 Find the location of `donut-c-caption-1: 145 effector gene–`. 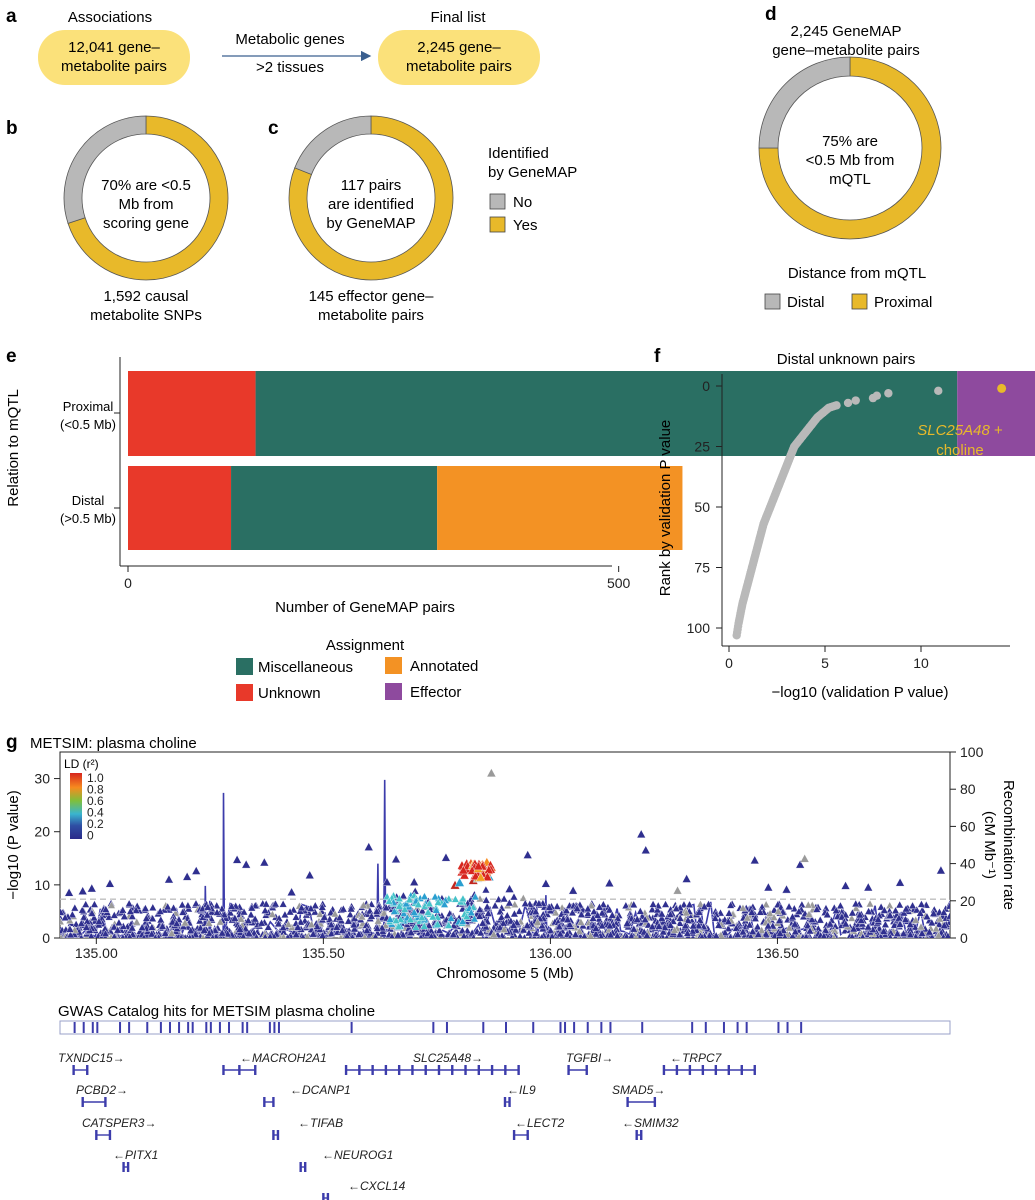

donut-c-caption-1: 145 effector gene– is located at coordinates (371, 296).